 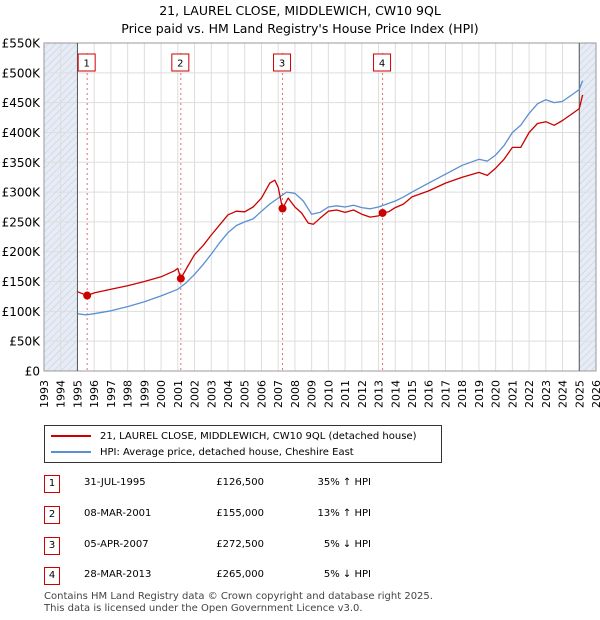 I want to click on y-tick-label: £0, so click(x=32, y=372).